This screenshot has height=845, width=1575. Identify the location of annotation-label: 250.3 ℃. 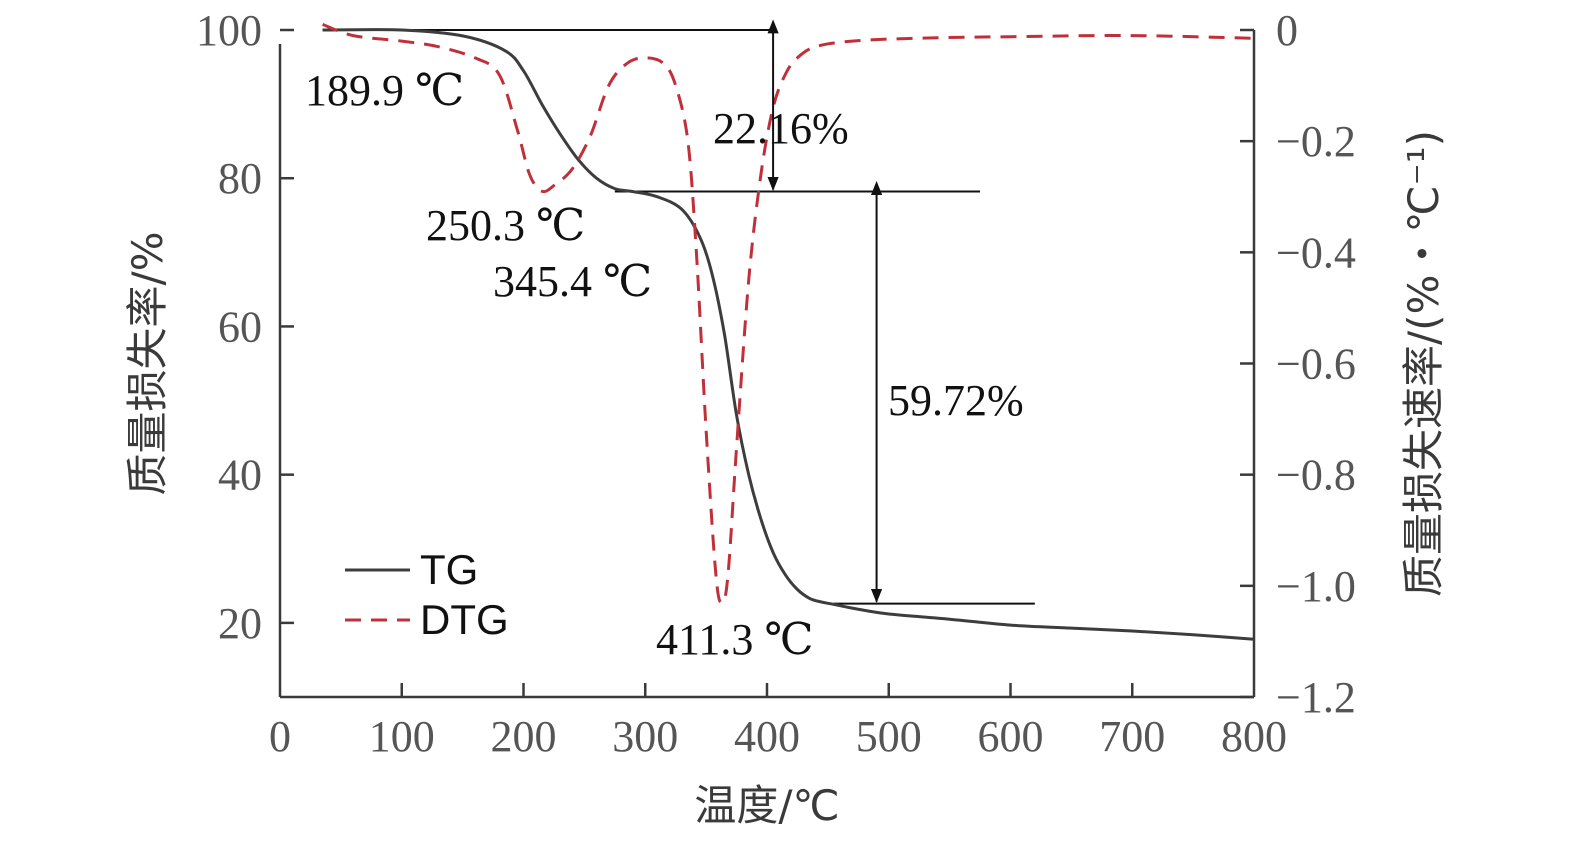
(505, 225).